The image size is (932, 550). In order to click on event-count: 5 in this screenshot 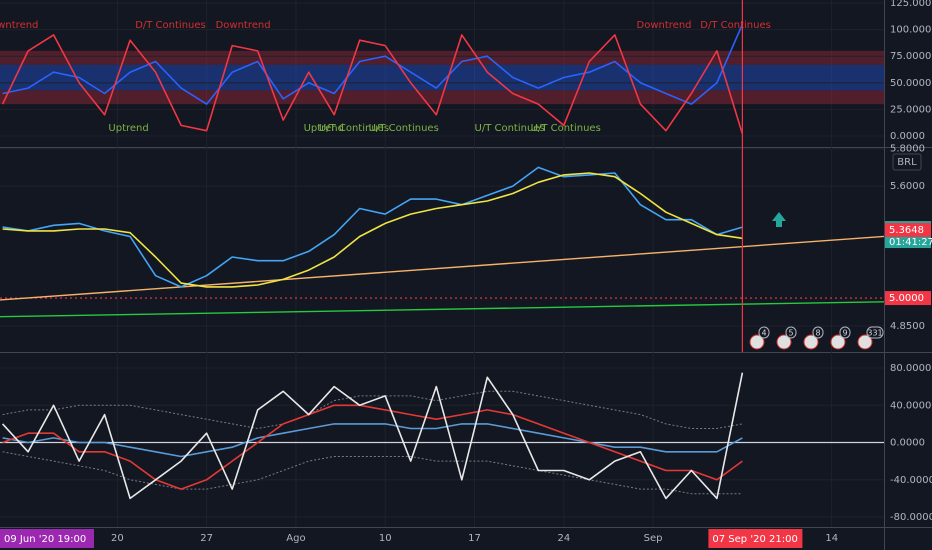, I will do `click(790, 333)`.